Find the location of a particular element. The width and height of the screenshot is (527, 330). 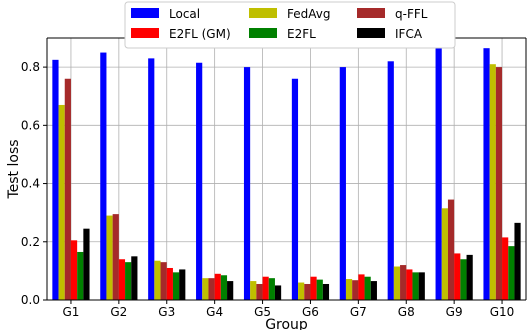

bar-e2fl-g4 is located at coordinates (224, 287).